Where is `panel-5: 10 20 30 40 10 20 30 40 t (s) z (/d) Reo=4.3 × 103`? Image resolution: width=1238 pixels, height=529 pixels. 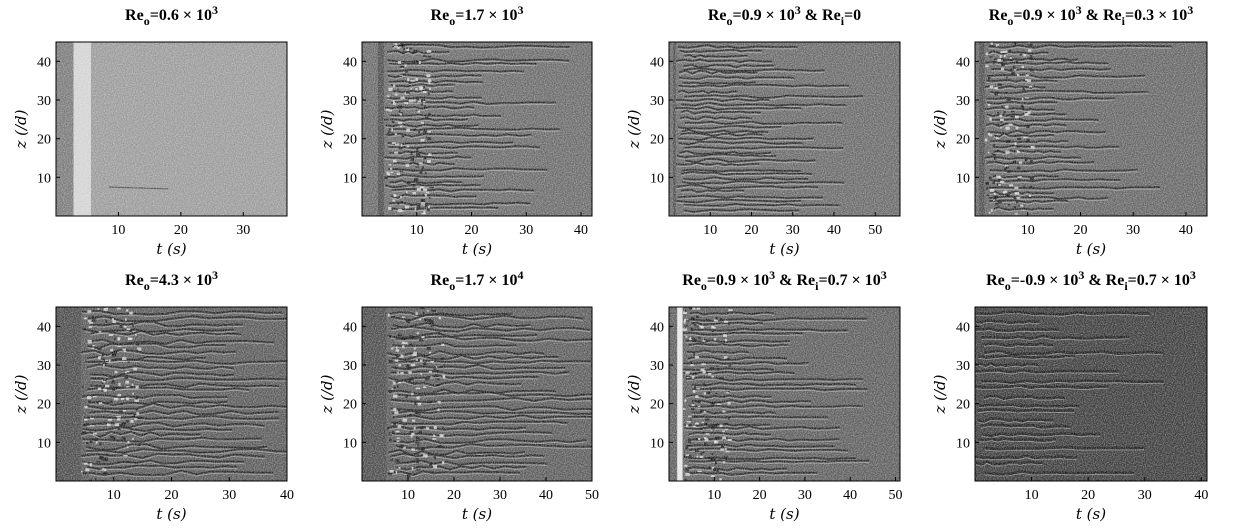
panel-5: 10 20 30 40 10 20 30 40 t (s) z (/d) Reo=4.3 × 103 is located at coordinates (153, 395).